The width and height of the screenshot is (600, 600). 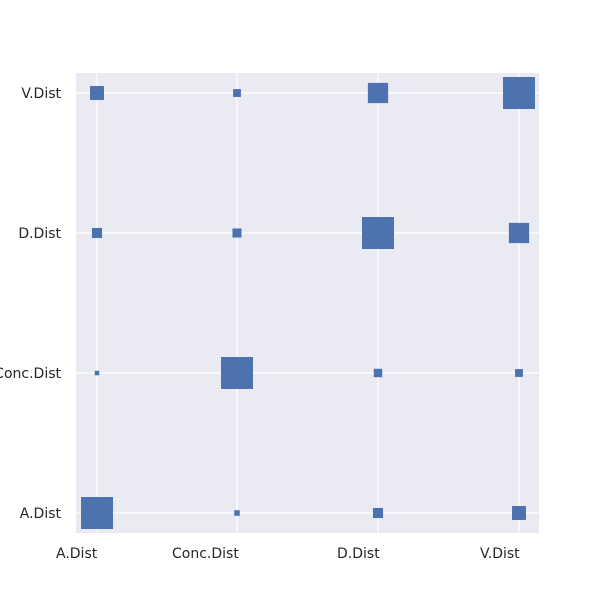 What do you see at coordinates (237, 233) in the screenshot?
I see `marker-conc-dist-vs-d-dist` at bounding box center [237, 233].